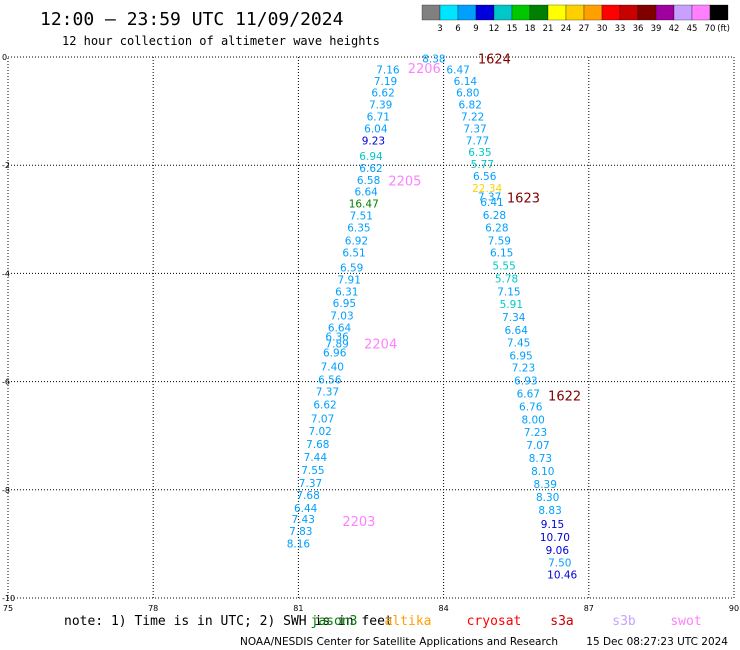 The height and width of the screenshot is (650, 740). I want to click on colorbar-label: 18, so click(530, 29).